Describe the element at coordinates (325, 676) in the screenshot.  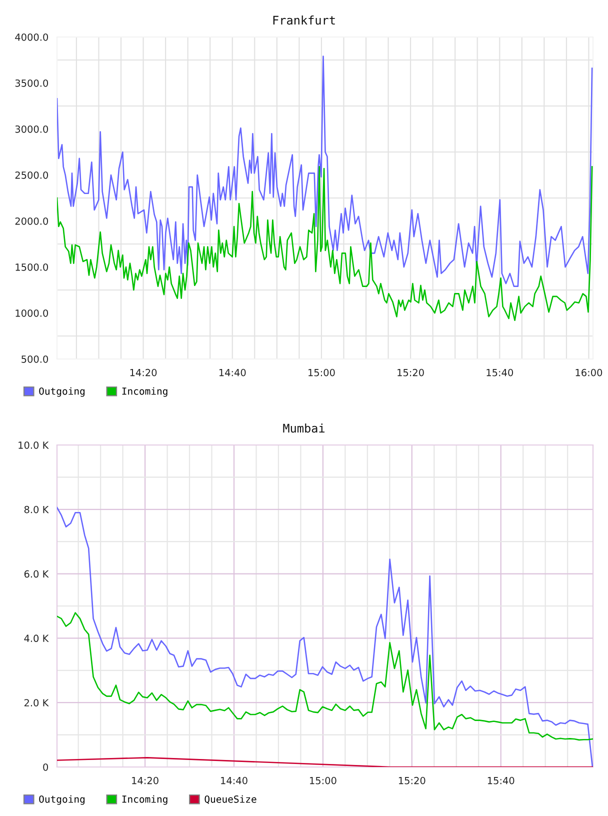
I see `line-series` at that location.